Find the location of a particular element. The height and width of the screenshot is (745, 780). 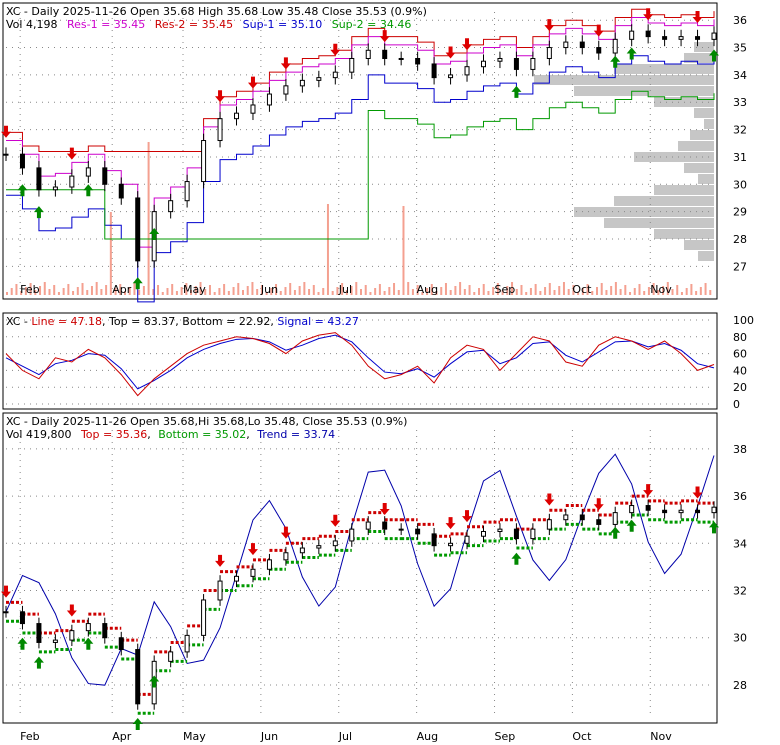

trend-y-tick-label: 28 is located at coordinates (740, 685).